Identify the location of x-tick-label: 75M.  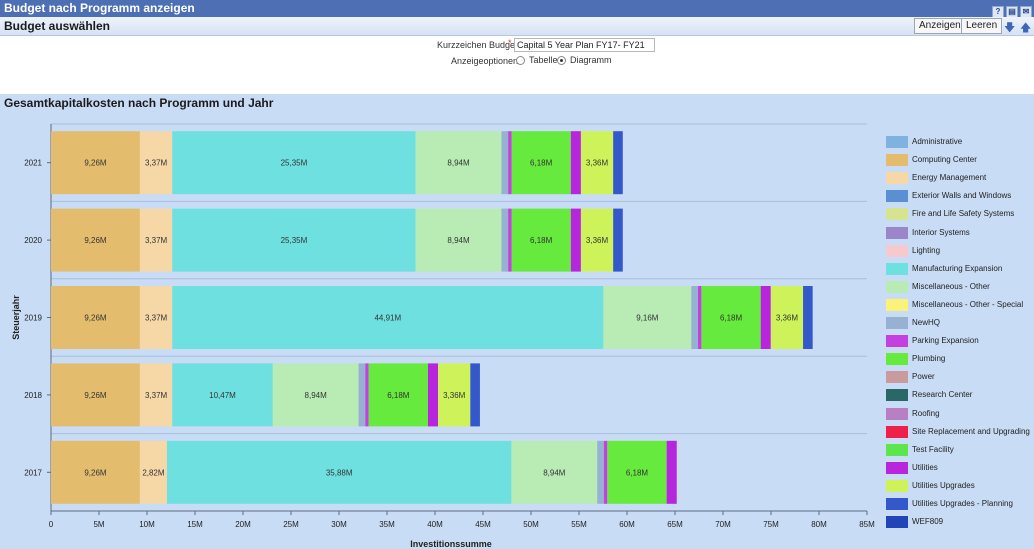
(771, 524).